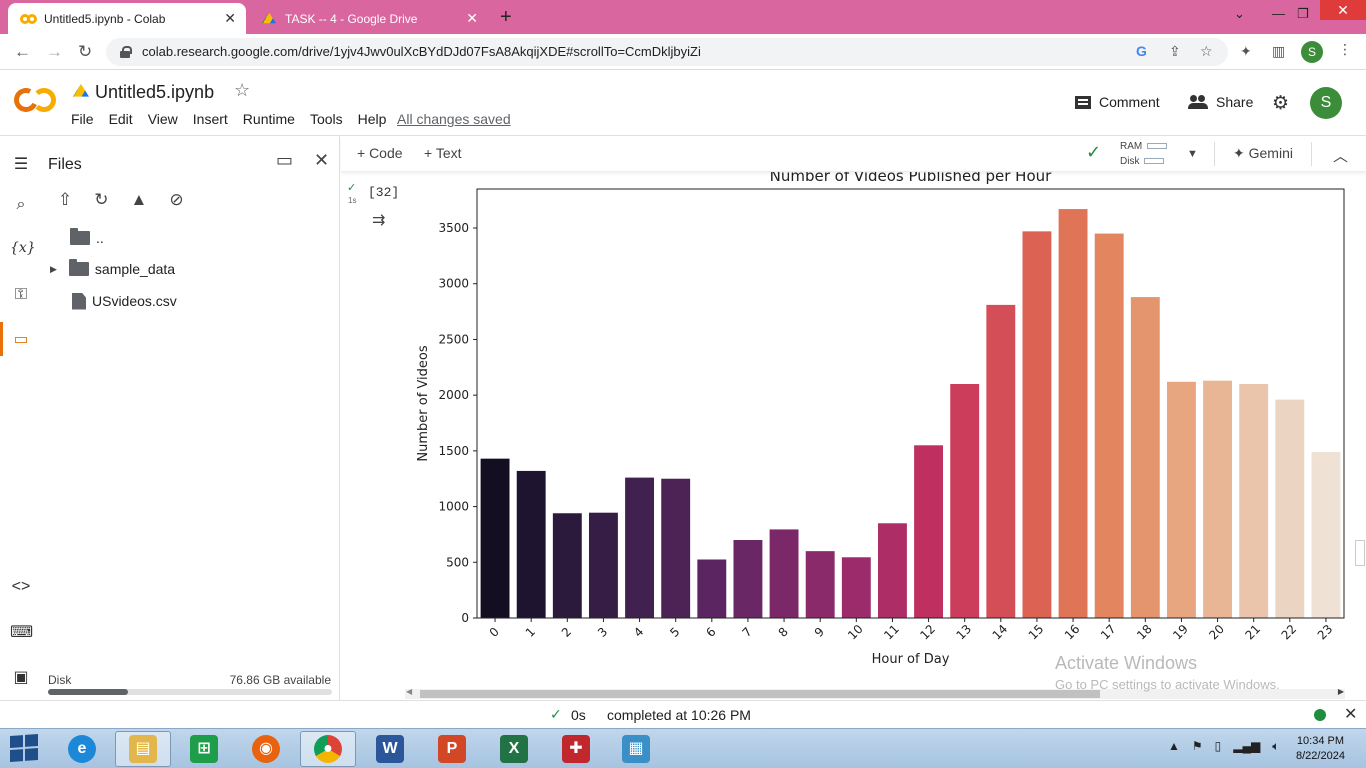 The image size is (1366, 768). What do you see at coordinates (82, 749) in the screenshot?
I see `taskbar-ie: e` at bounding box center [82, 749].